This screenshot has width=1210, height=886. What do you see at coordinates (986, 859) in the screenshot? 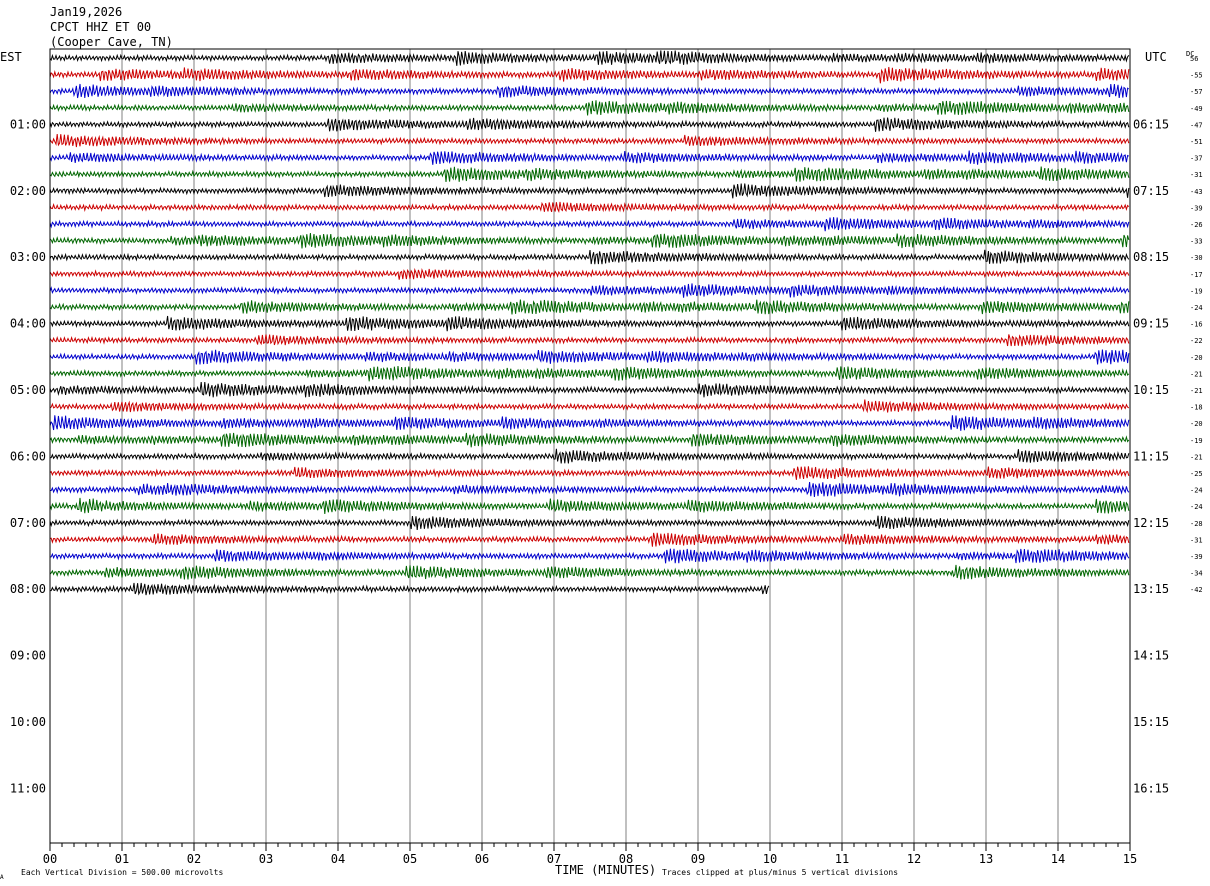
I see `x-tick-label: 13` at bounding box center [986, 859].